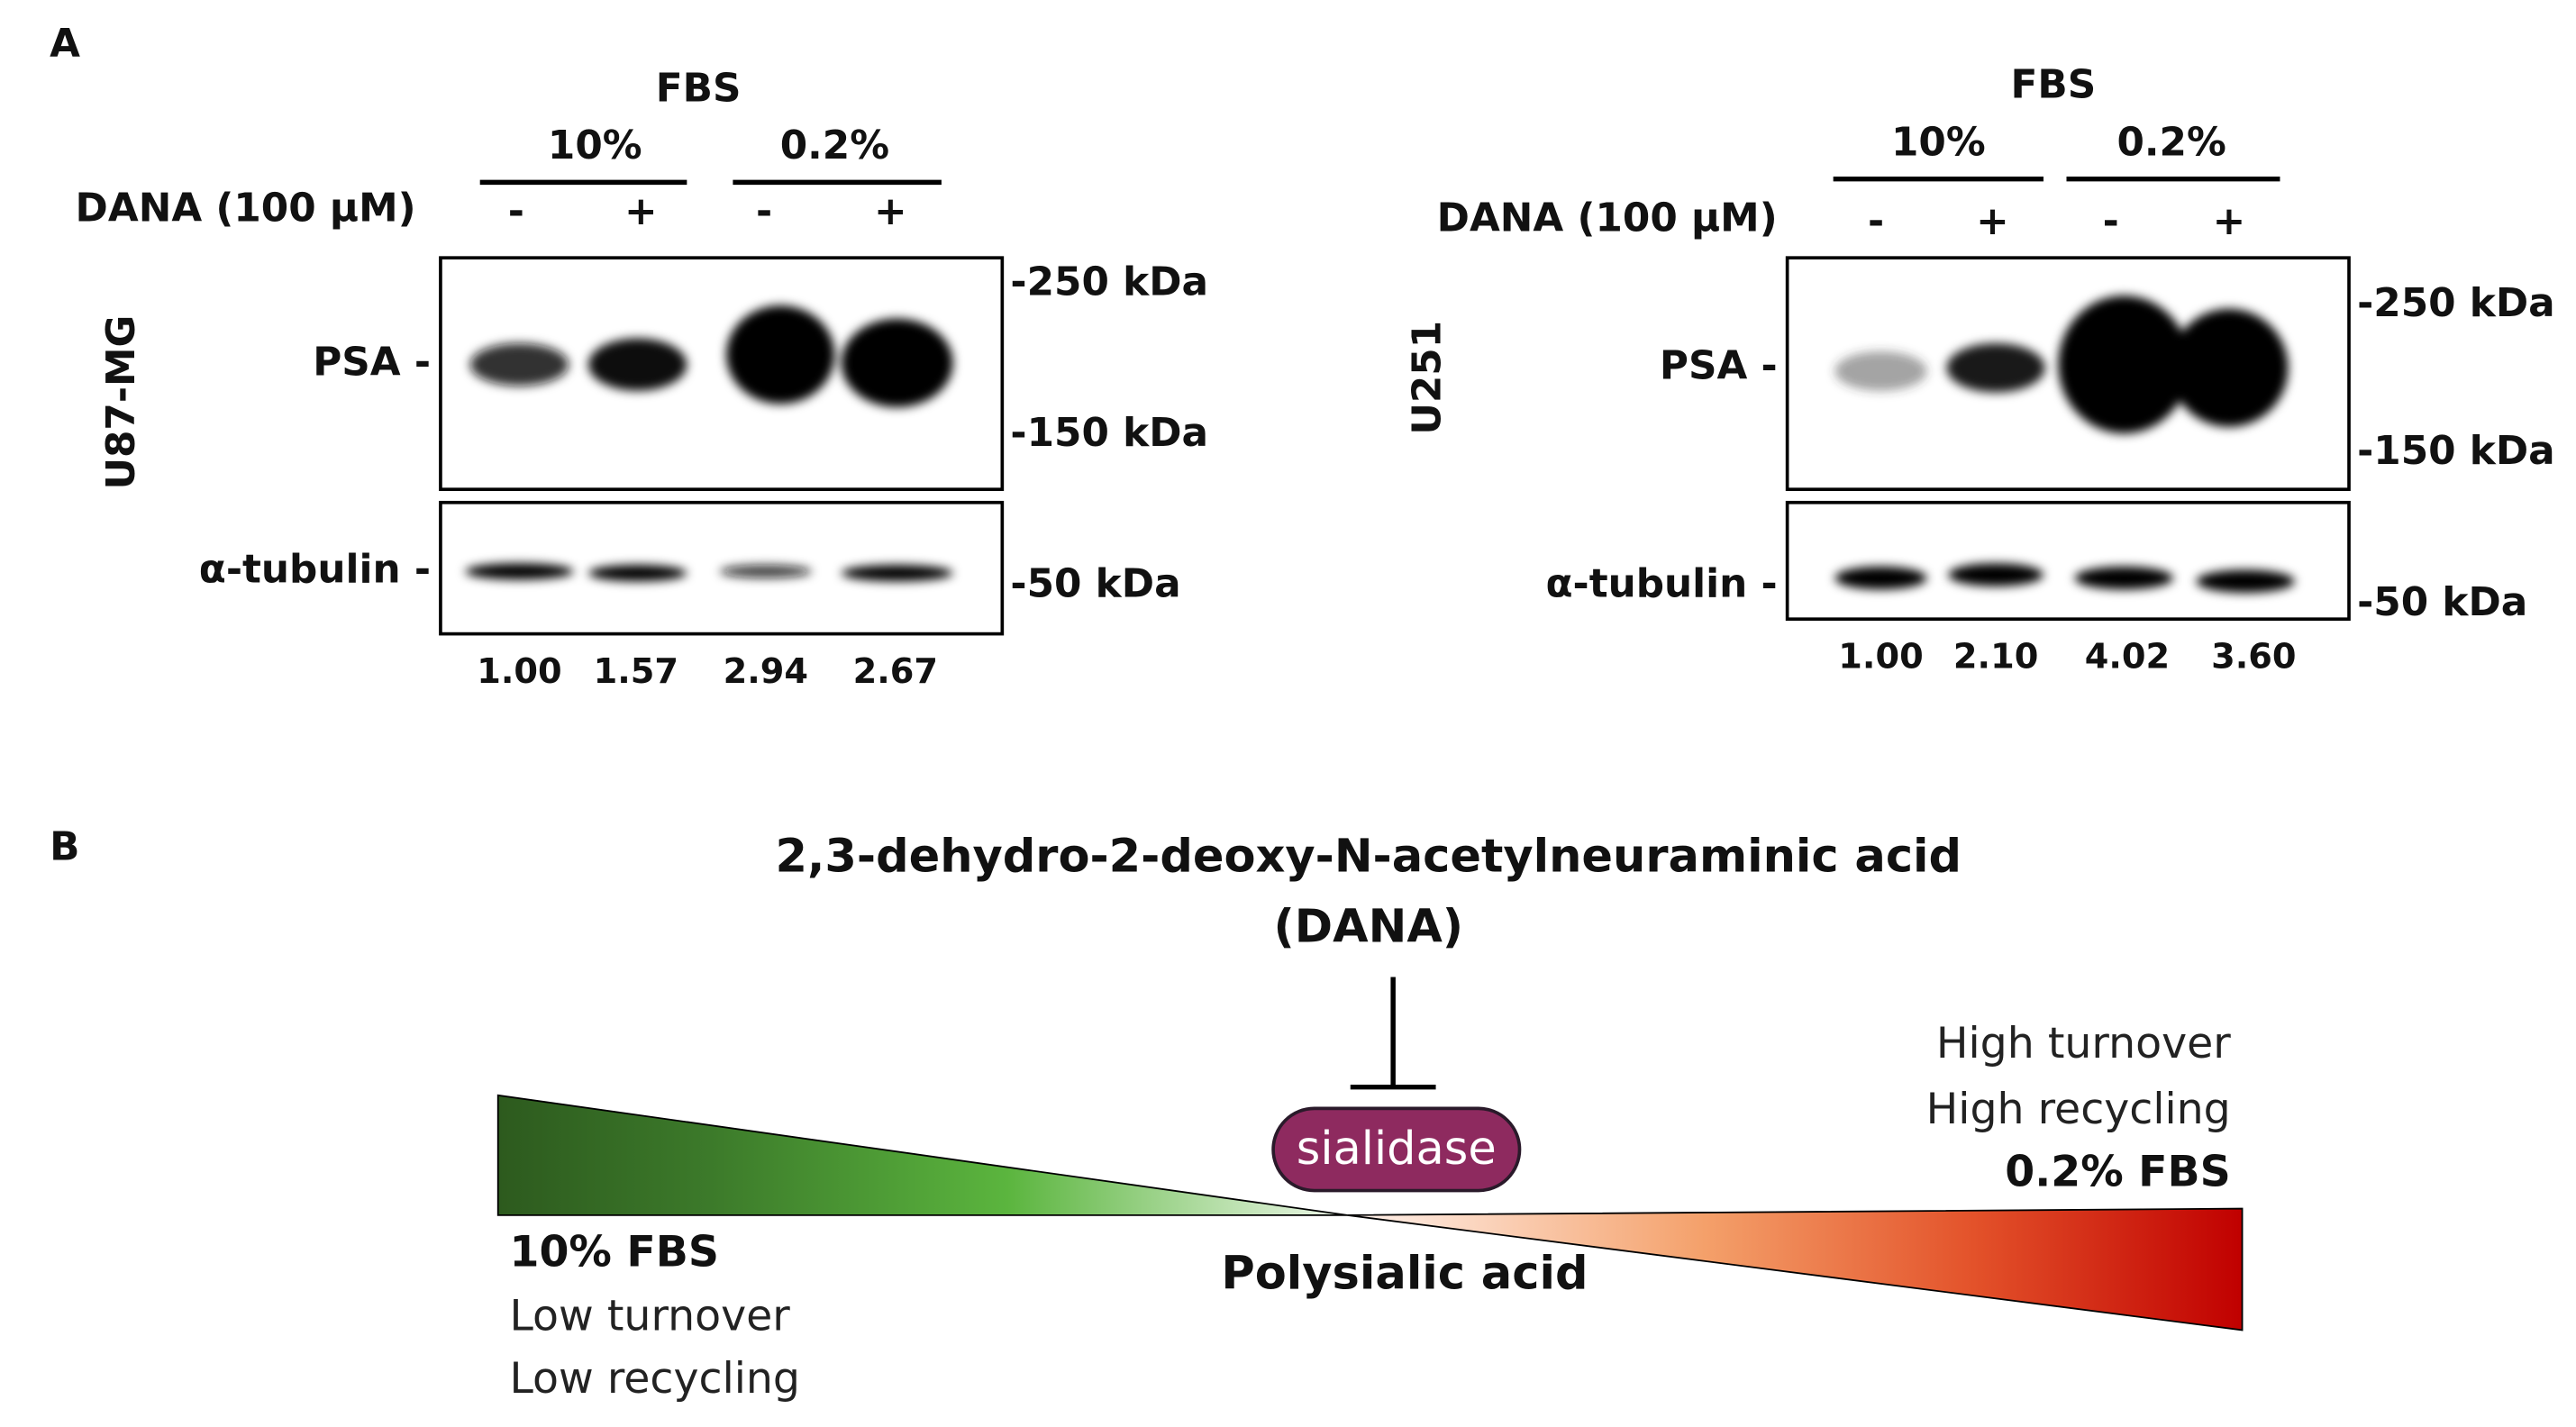  Describe the element at coordinates (636, 671) in the screenshot. I see `quantification: 1.57` at that location.